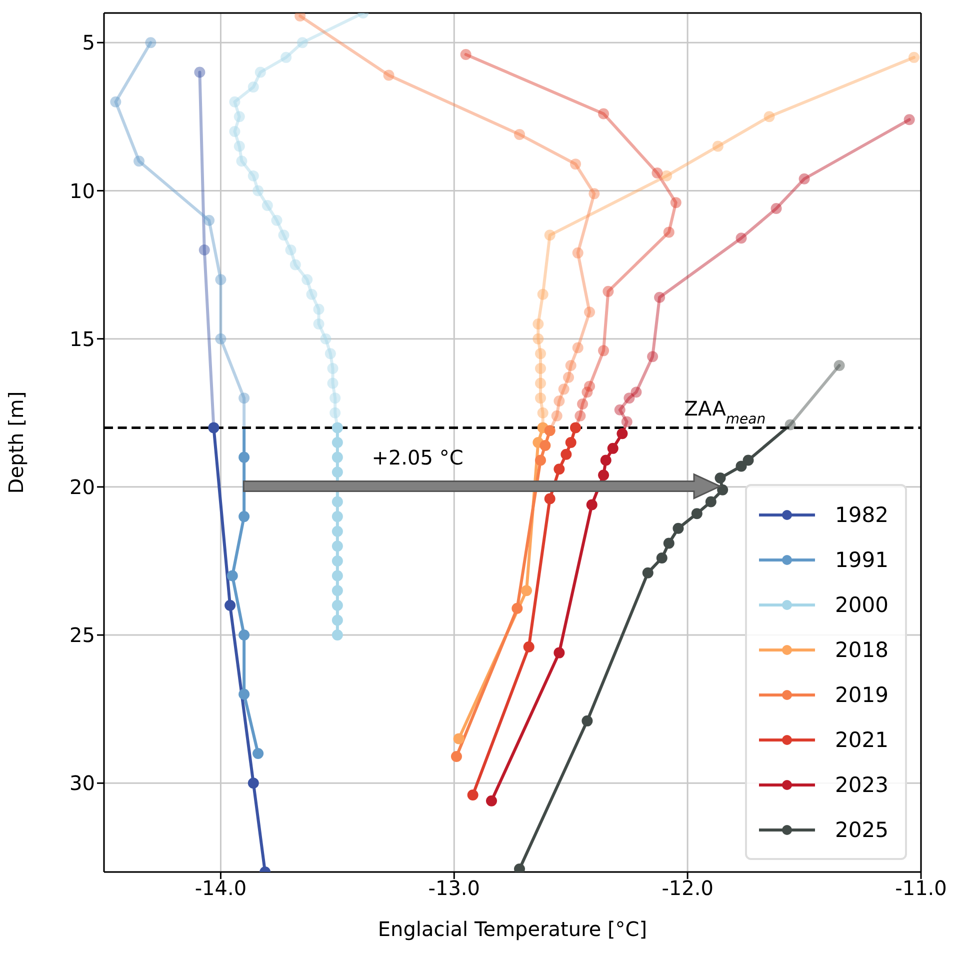 Image resolution: width=957 pixels, height=956 pixels. I want to click on x-tick-label: -11.0, so click(921, 888).